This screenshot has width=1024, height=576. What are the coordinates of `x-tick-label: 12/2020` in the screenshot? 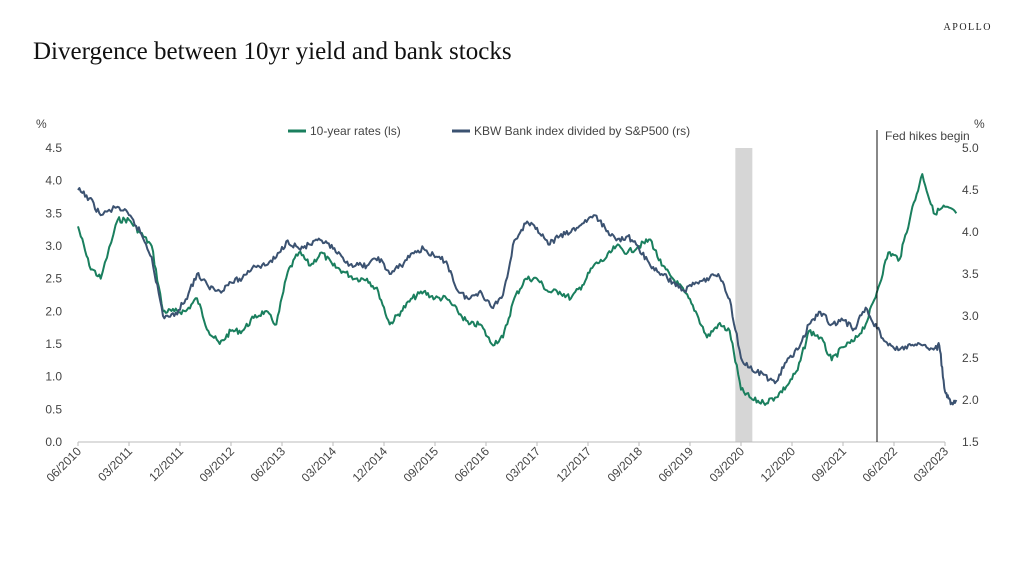 It's located at (778, 464).